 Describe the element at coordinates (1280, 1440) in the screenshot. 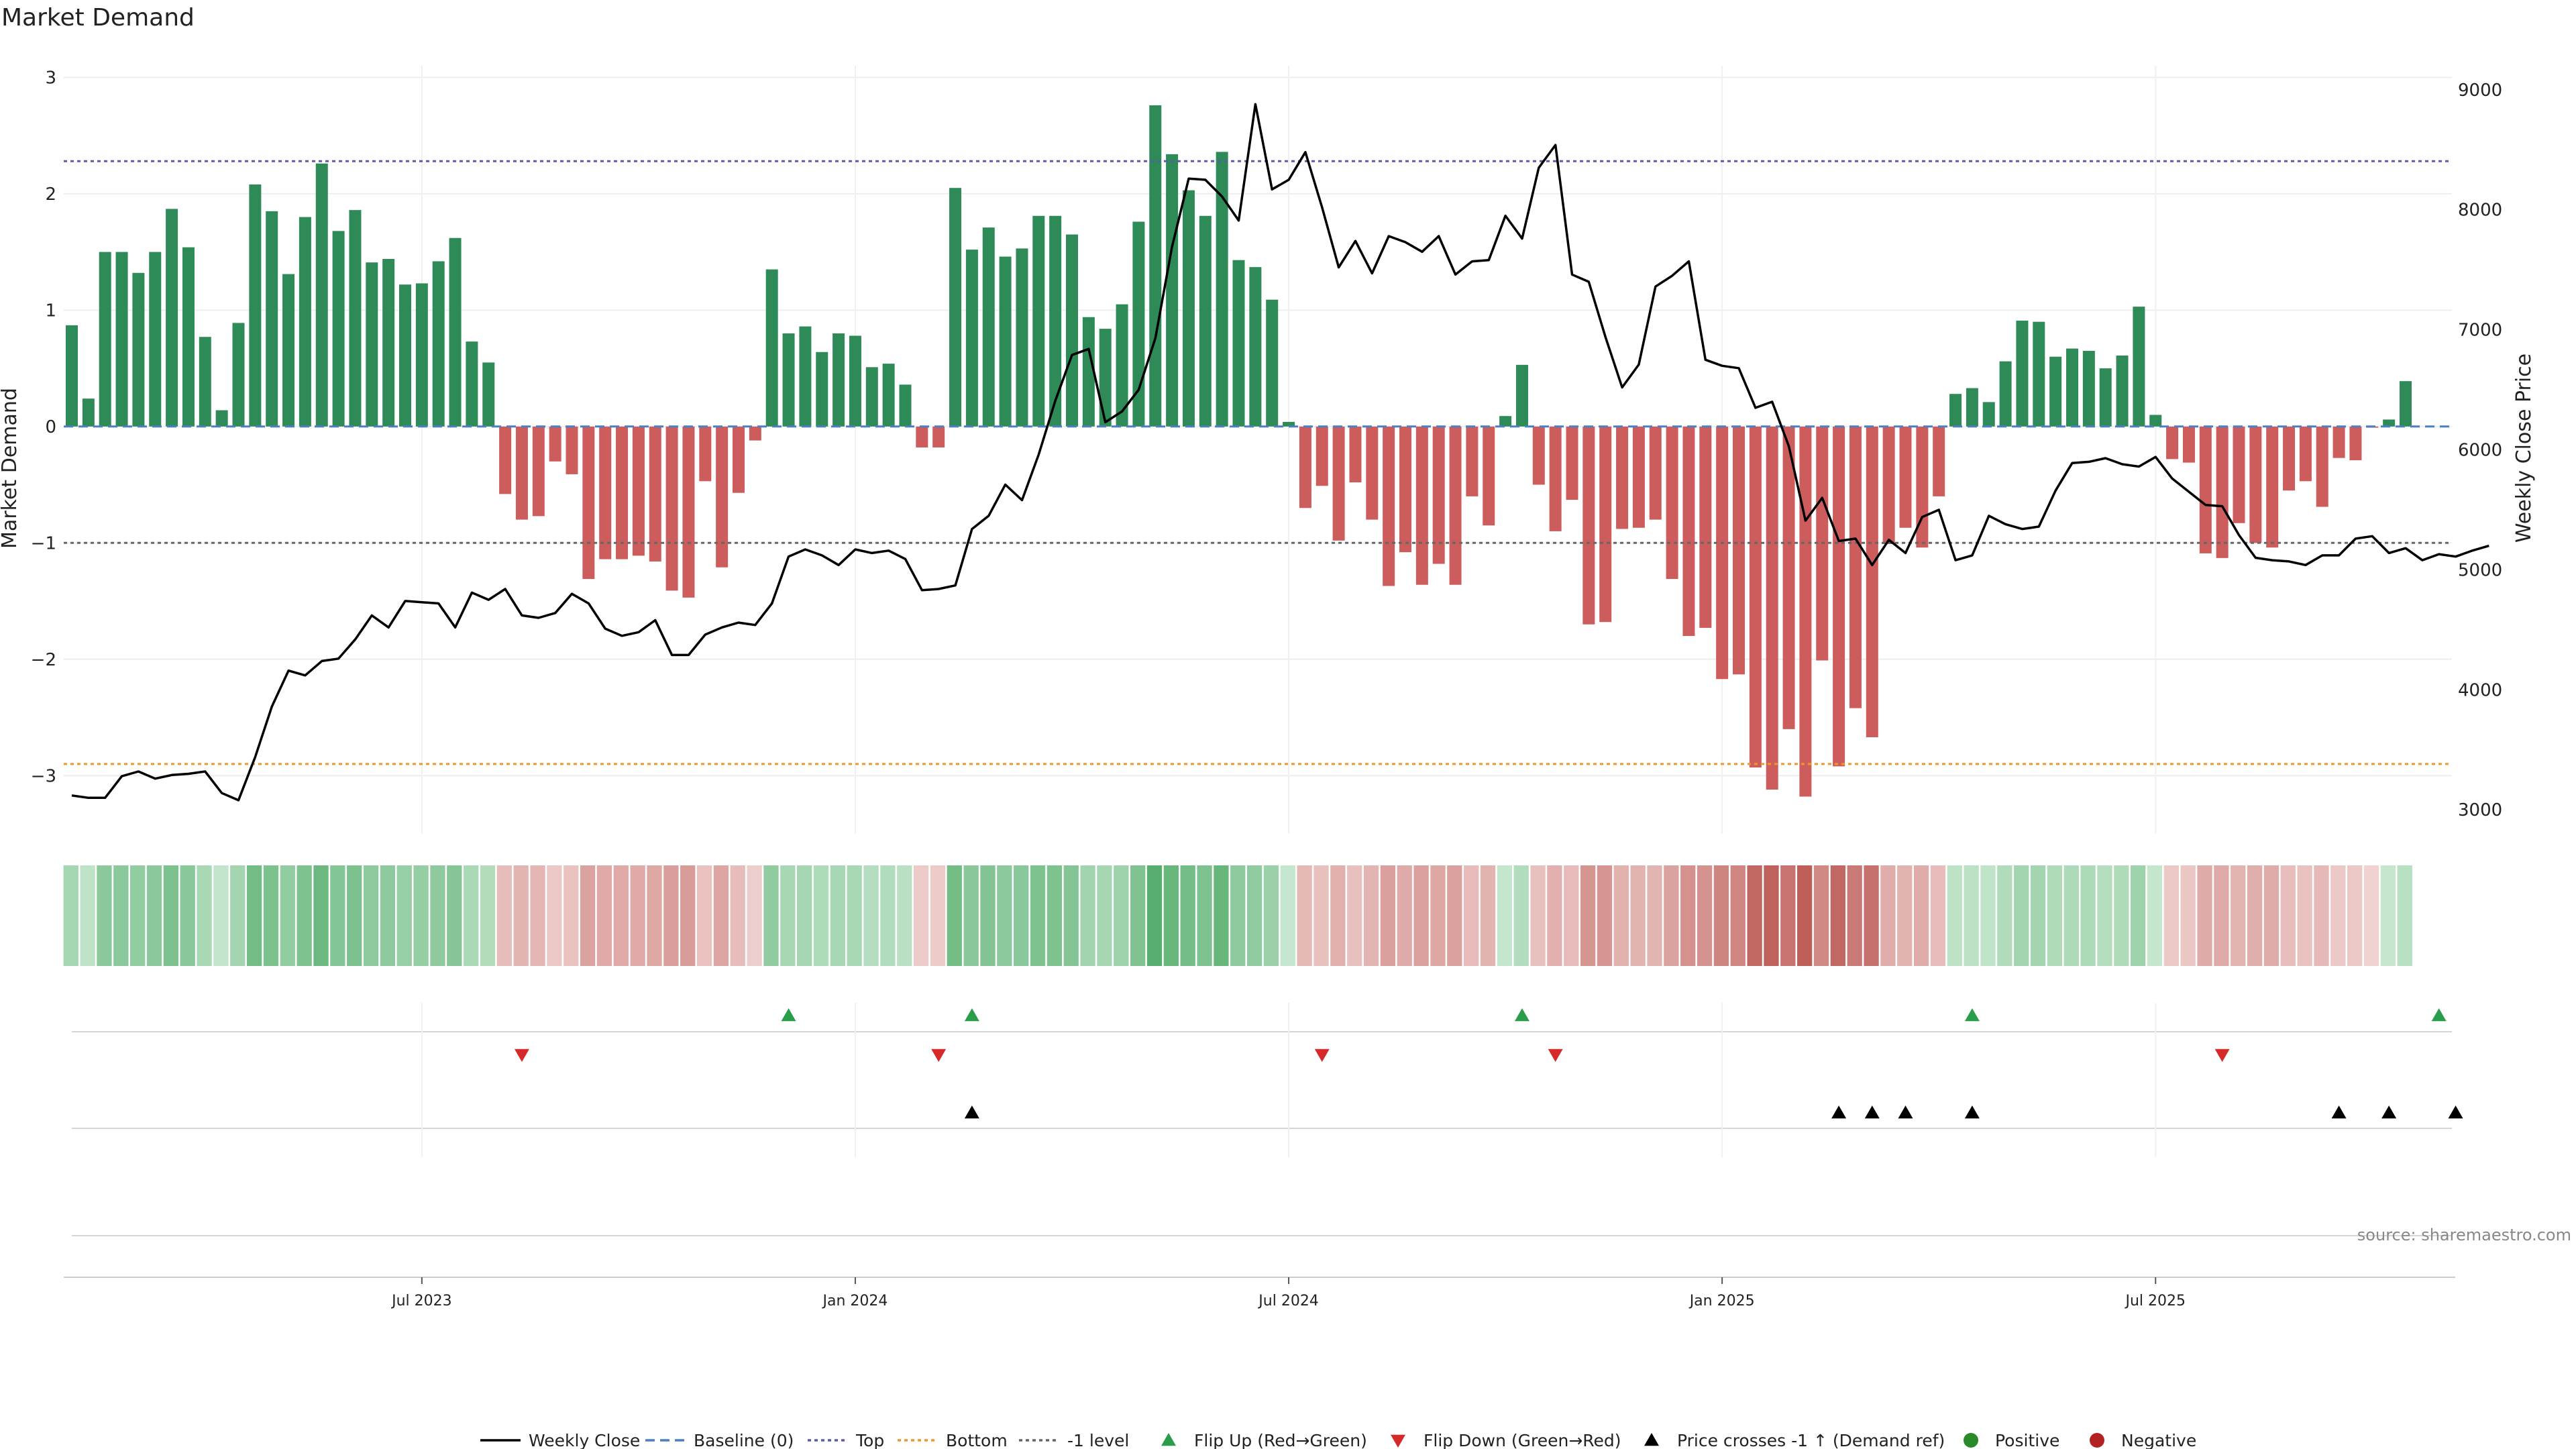

I see `legend-flip-up-label: Flip Up (Red→Green)` at that location.